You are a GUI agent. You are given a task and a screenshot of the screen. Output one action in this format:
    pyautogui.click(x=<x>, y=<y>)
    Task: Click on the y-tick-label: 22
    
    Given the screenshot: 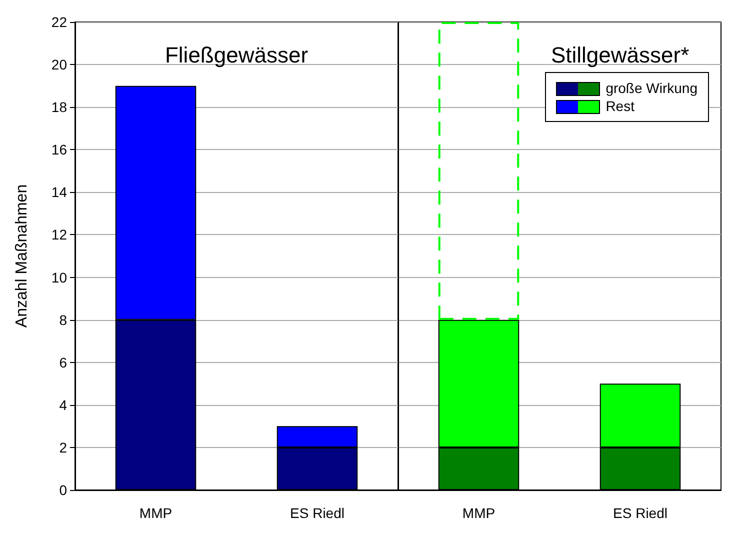 What is the action you would take?
    pyautogui.click(x=59, y=22)
    